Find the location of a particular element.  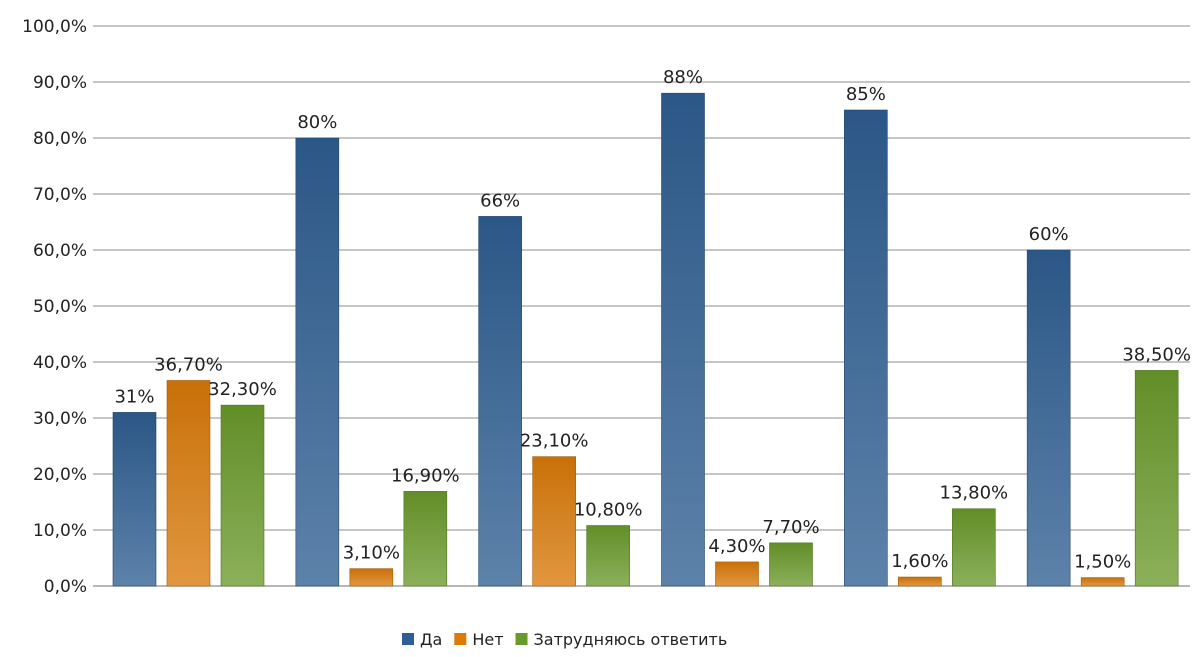

data-label: 31% is located at coordinates (134, 396).